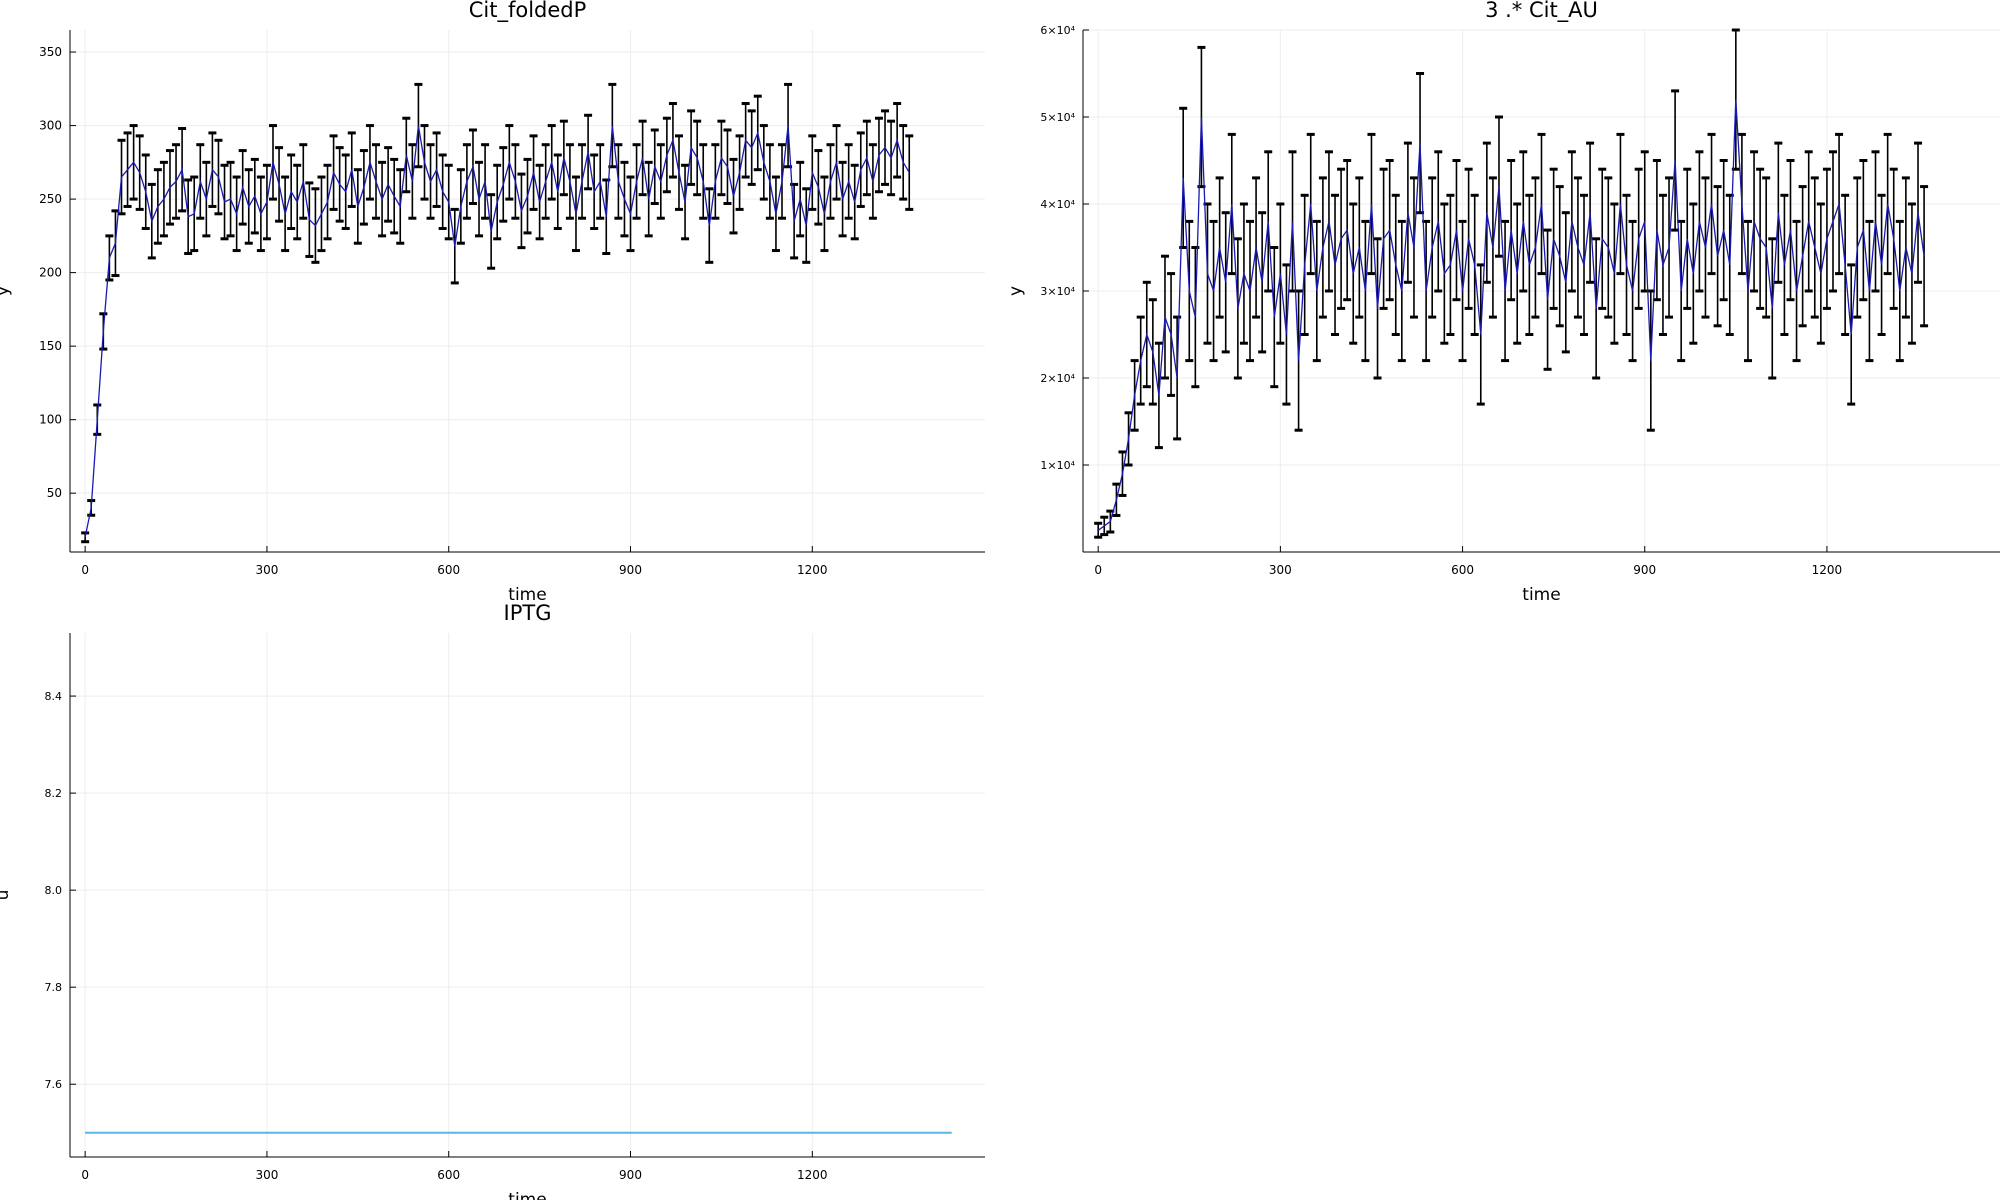 The width and height of the screenshot is (2000, 1200). What do you see at coordinates (50, 126) in the screenshot?
I see `y-tick-label: 300` at bounding box center [50, 126].